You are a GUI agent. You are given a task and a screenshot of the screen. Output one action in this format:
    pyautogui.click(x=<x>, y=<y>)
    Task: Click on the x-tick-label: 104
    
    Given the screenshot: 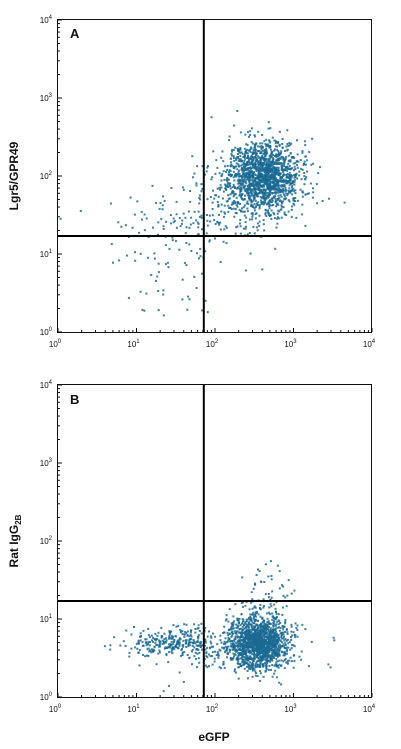 What is the action you would take?
    pyautogui.click(x=369, y=344)
    